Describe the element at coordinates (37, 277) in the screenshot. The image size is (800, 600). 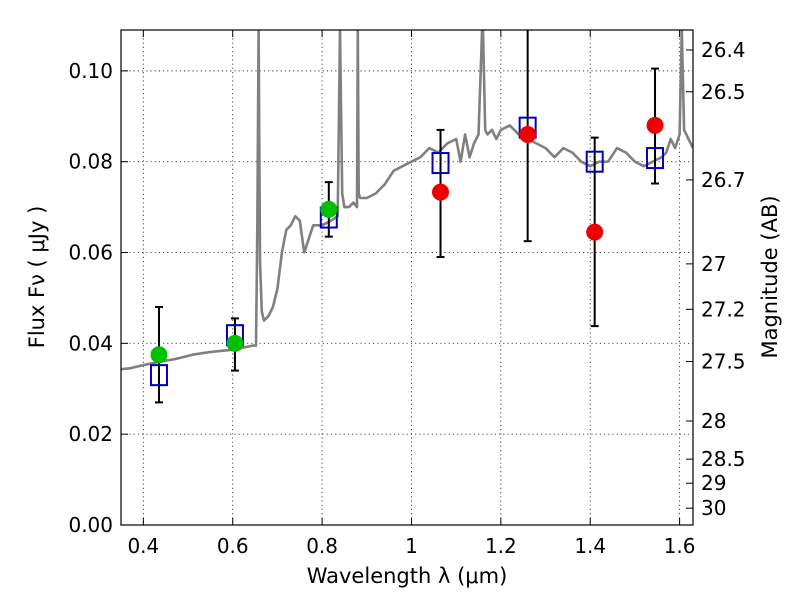
I see `y-axis-label: Flux Fν ( μJy )` at that location.